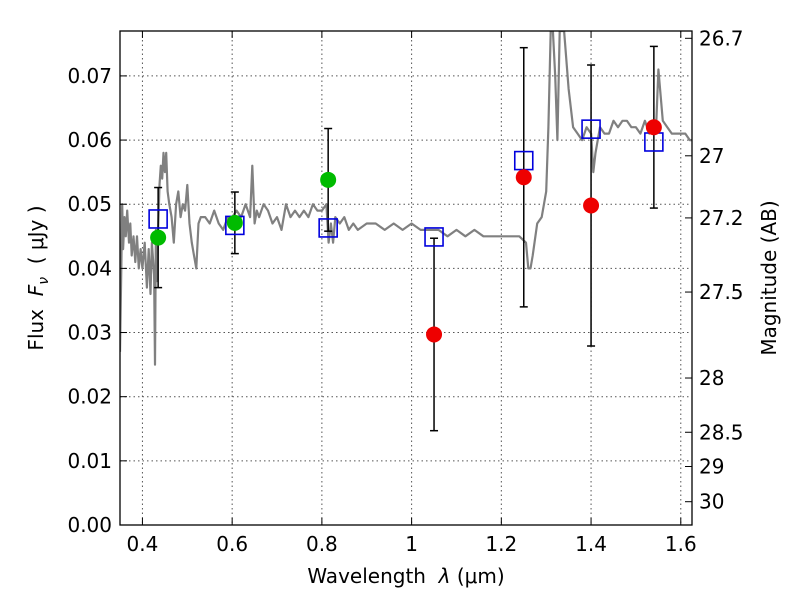 The height and width of the screenshot is (600, 800). What do you see at coordinates (721, 292) in the screenshot?
I see `y2-tick-label: 27.5` at bounding box center [721, 292].